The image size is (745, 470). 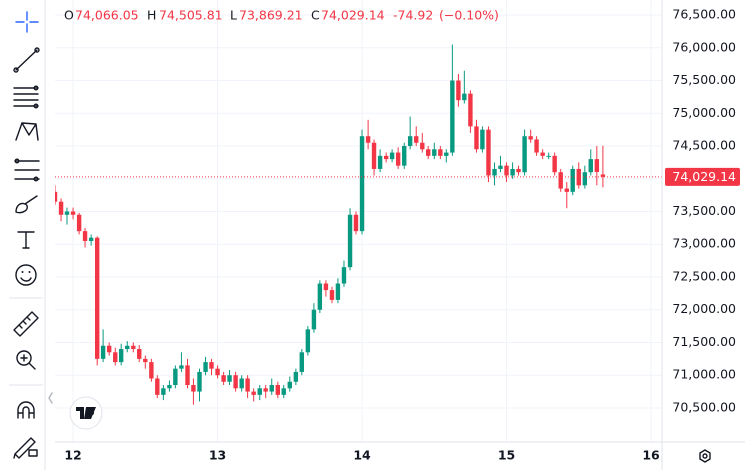 What do you see at coordinates (704, 406) in the screenshot?
I see `y-tick-label: 70,500.00` at bounding box center [704, 406].